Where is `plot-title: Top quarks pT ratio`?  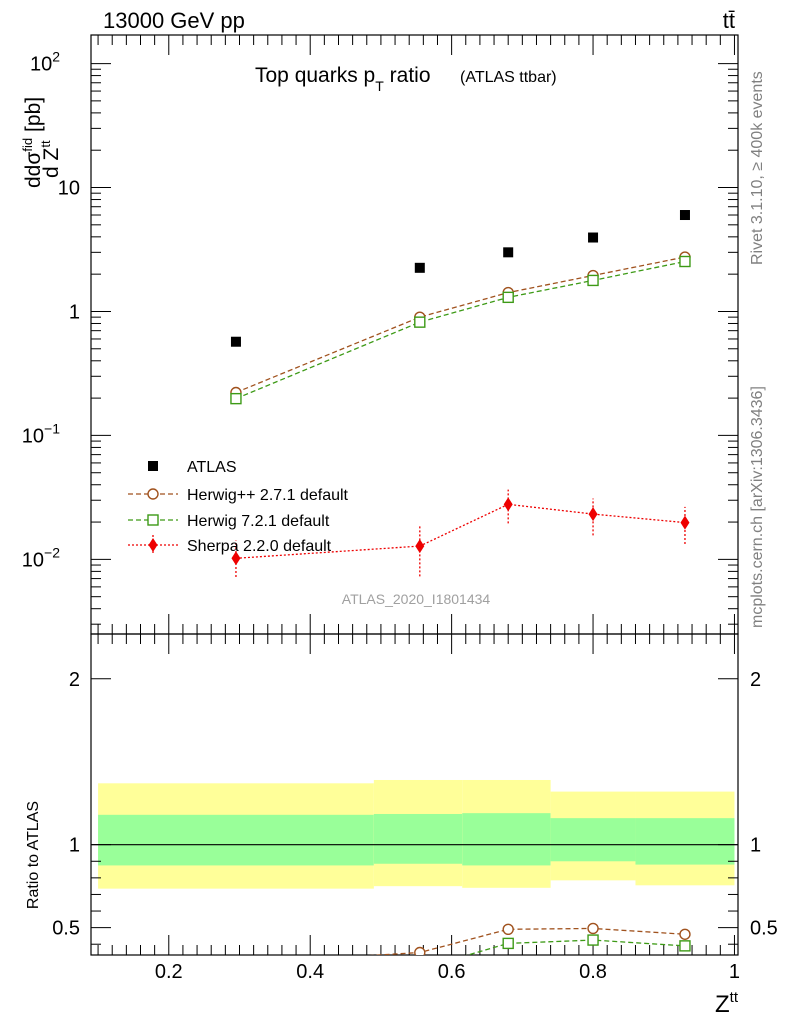
plot-title: Top quarks pT ratio is located at coordinates (343, 79).